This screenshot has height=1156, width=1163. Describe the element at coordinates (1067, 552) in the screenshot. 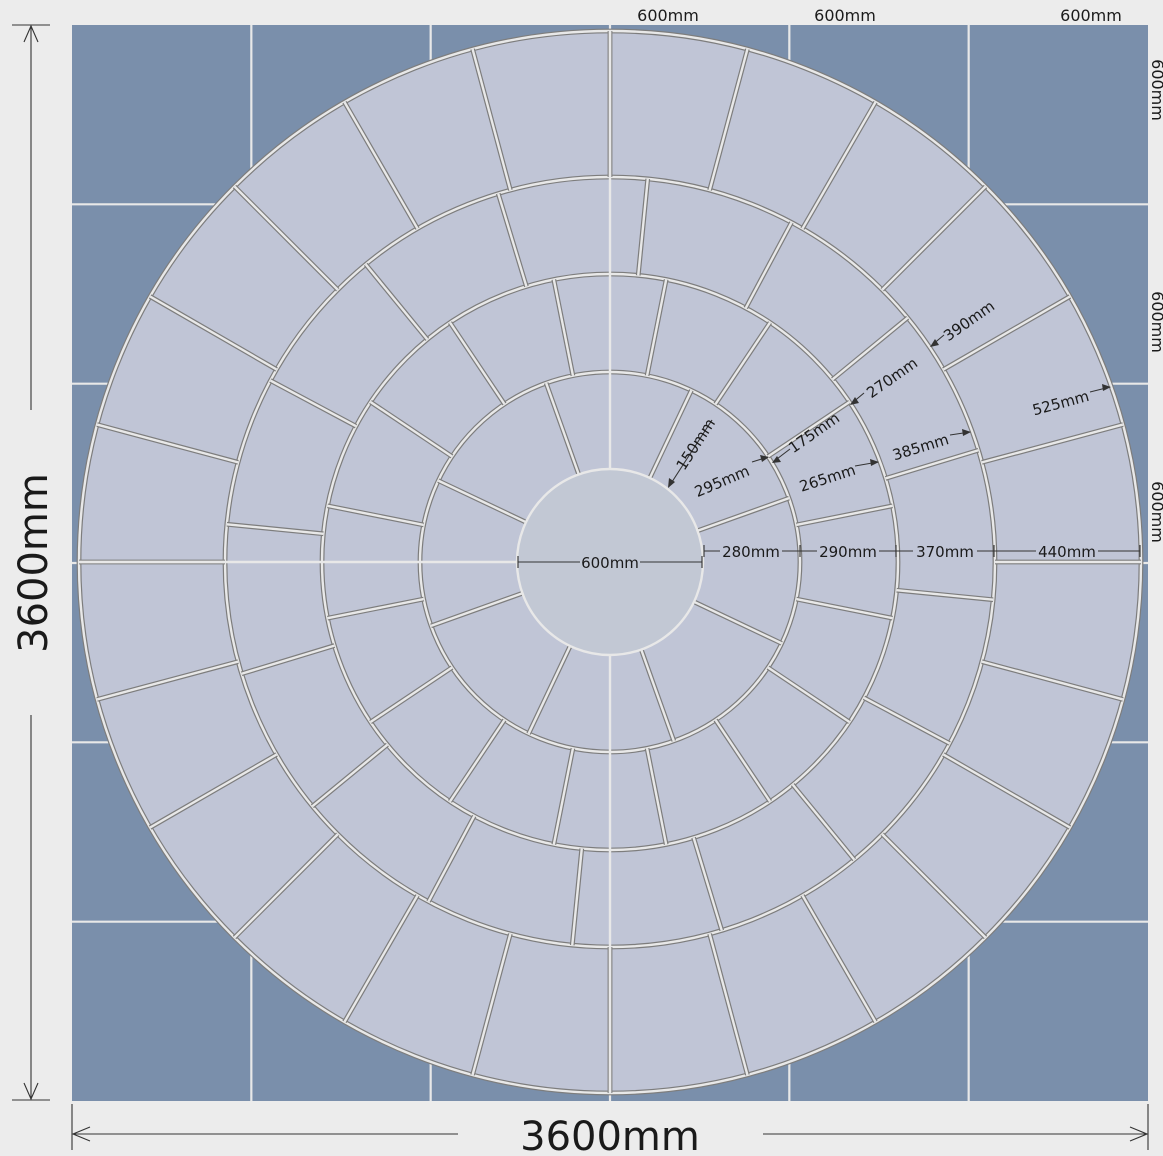

I see `ring4-width-label: 440mm` at that location.